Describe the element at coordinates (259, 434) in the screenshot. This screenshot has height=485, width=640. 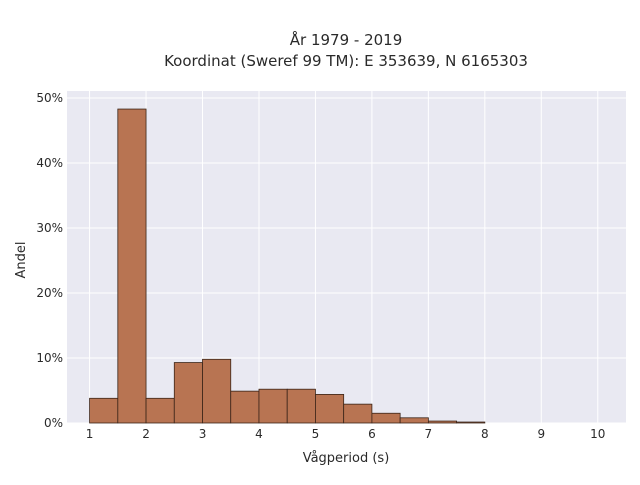
I see `x-tick-label: 4` at that location.